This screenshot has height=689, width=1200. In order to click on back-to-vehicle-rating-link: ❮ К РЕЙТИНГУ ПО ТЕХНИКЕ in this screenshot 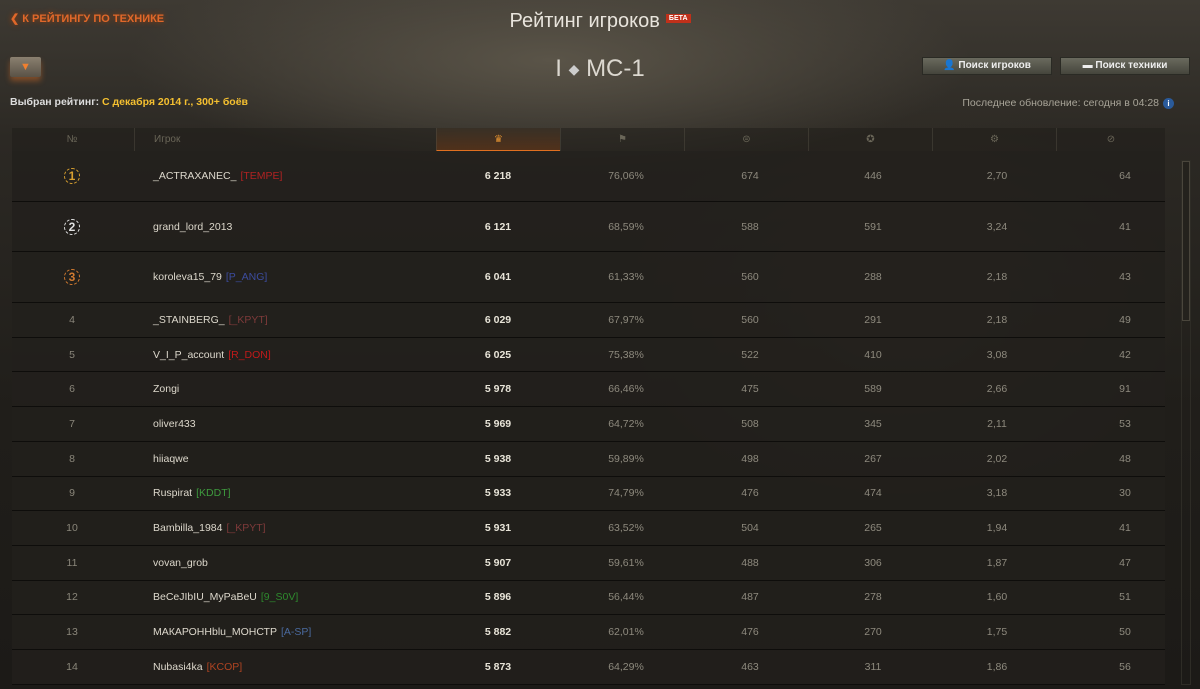, I will do `click(87, 19)`.